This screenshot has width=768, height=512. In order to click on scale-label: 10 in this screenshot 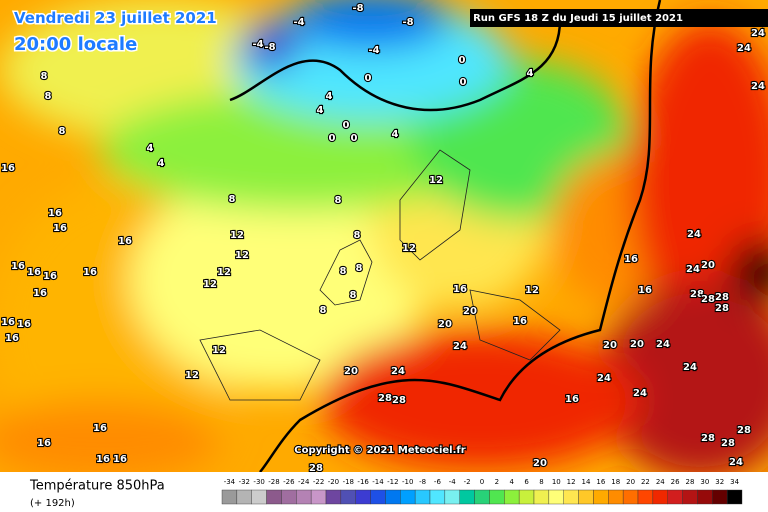, I will do `click(556, 482)`.